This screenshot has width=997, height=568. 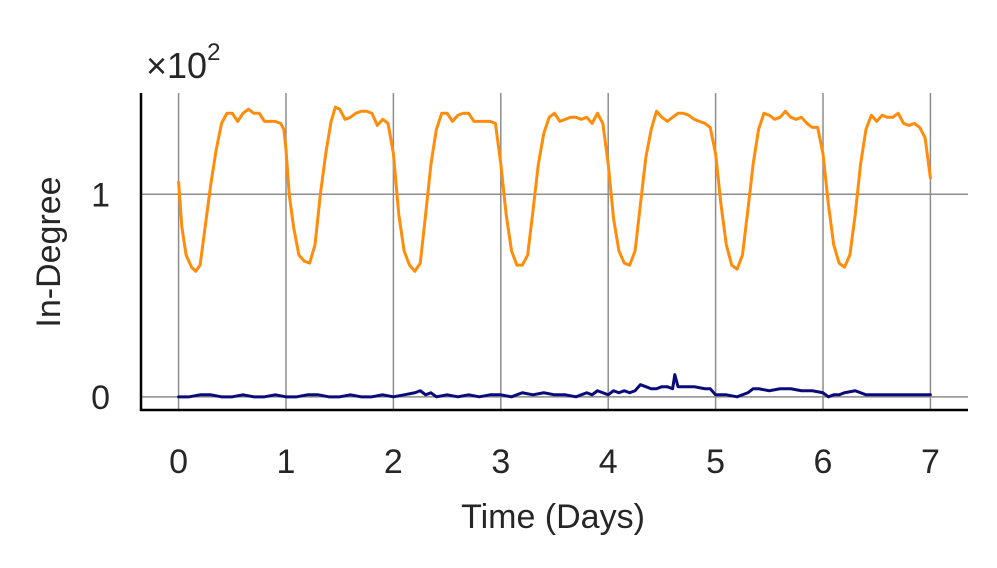 What do you see at coordinates (100, 195) in the screenshot?
I see `y-tick-label: 1` at bounding box center [100, 195].